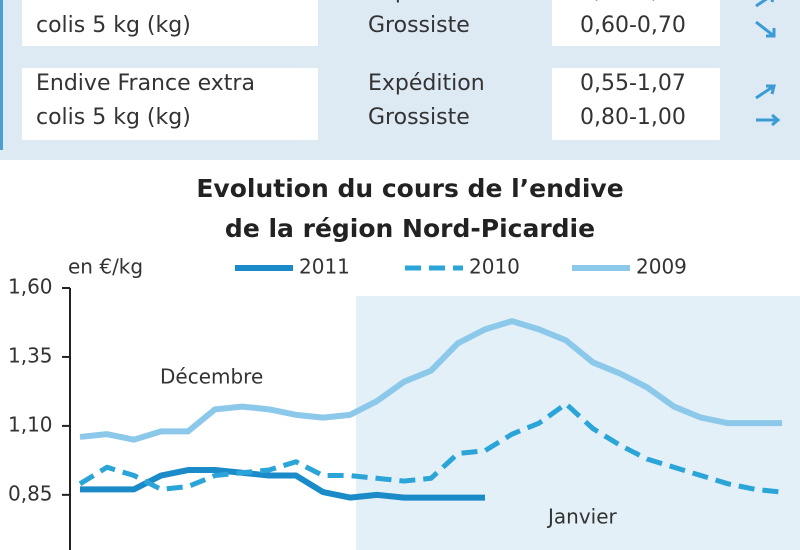 Image resolution: width=800 pixels, height=550 pixels. What do you see at coordinates (494, 267) in the screenshot?
I see `legend-label: 2010` at bounding box center [494, 267].